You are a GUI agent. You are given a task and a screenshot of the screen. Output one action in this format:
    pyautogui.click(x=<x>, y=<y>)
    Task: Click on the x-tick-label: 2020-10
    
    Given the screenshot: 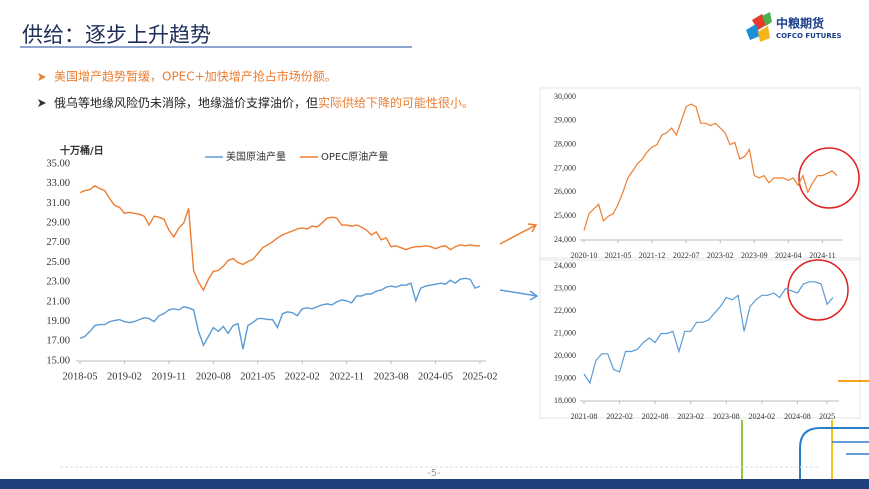 What is the action you would take?
    pyautogui.click(x=584, y=255)
    